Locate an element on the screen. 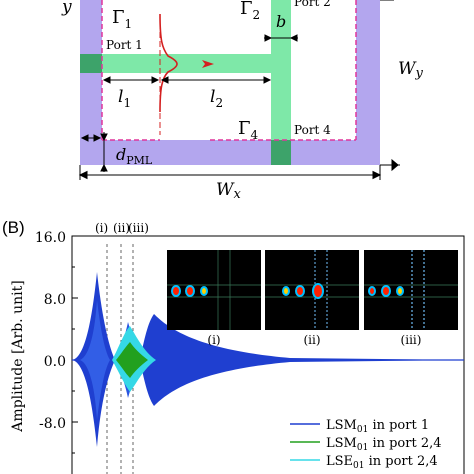 The image size is (474, 474). dpml-label: dPML is located at coordinates (134, 156).